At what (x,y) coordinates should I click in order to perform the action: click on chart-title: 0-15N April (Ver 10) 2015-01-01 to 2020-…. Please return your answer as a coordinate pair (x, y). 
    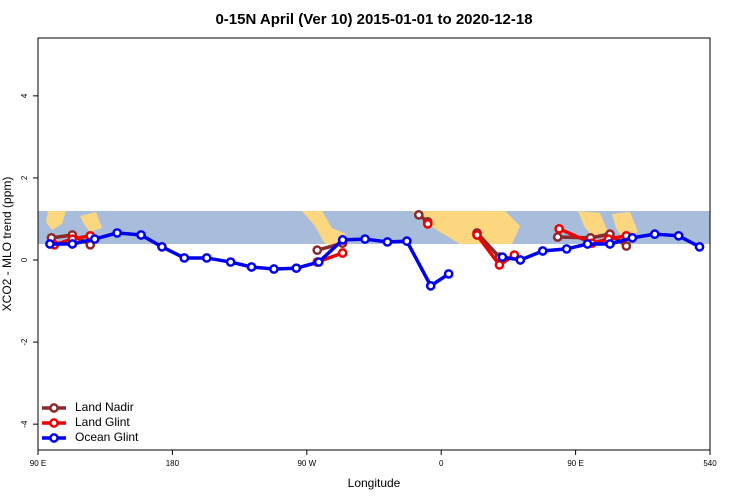
    Looking at the image, I should click on (373, 19).